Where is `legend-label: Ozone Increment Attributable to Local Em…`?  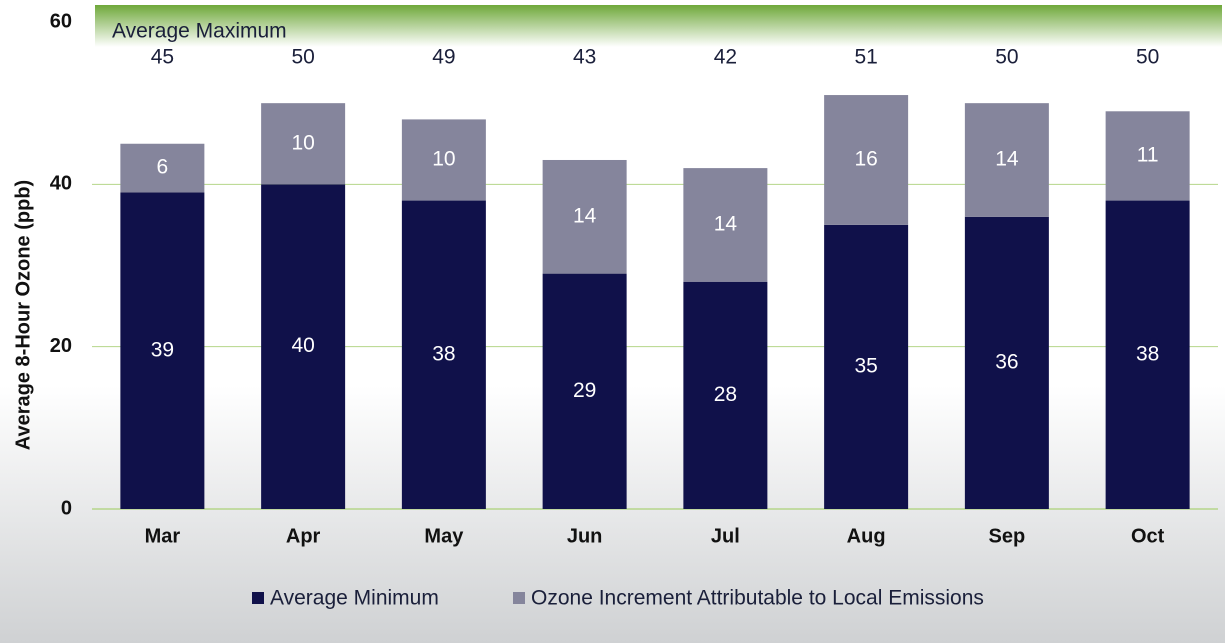
legend-label: Ozone Increment Attributable to Local Em… is located at coordinates (757, 598).